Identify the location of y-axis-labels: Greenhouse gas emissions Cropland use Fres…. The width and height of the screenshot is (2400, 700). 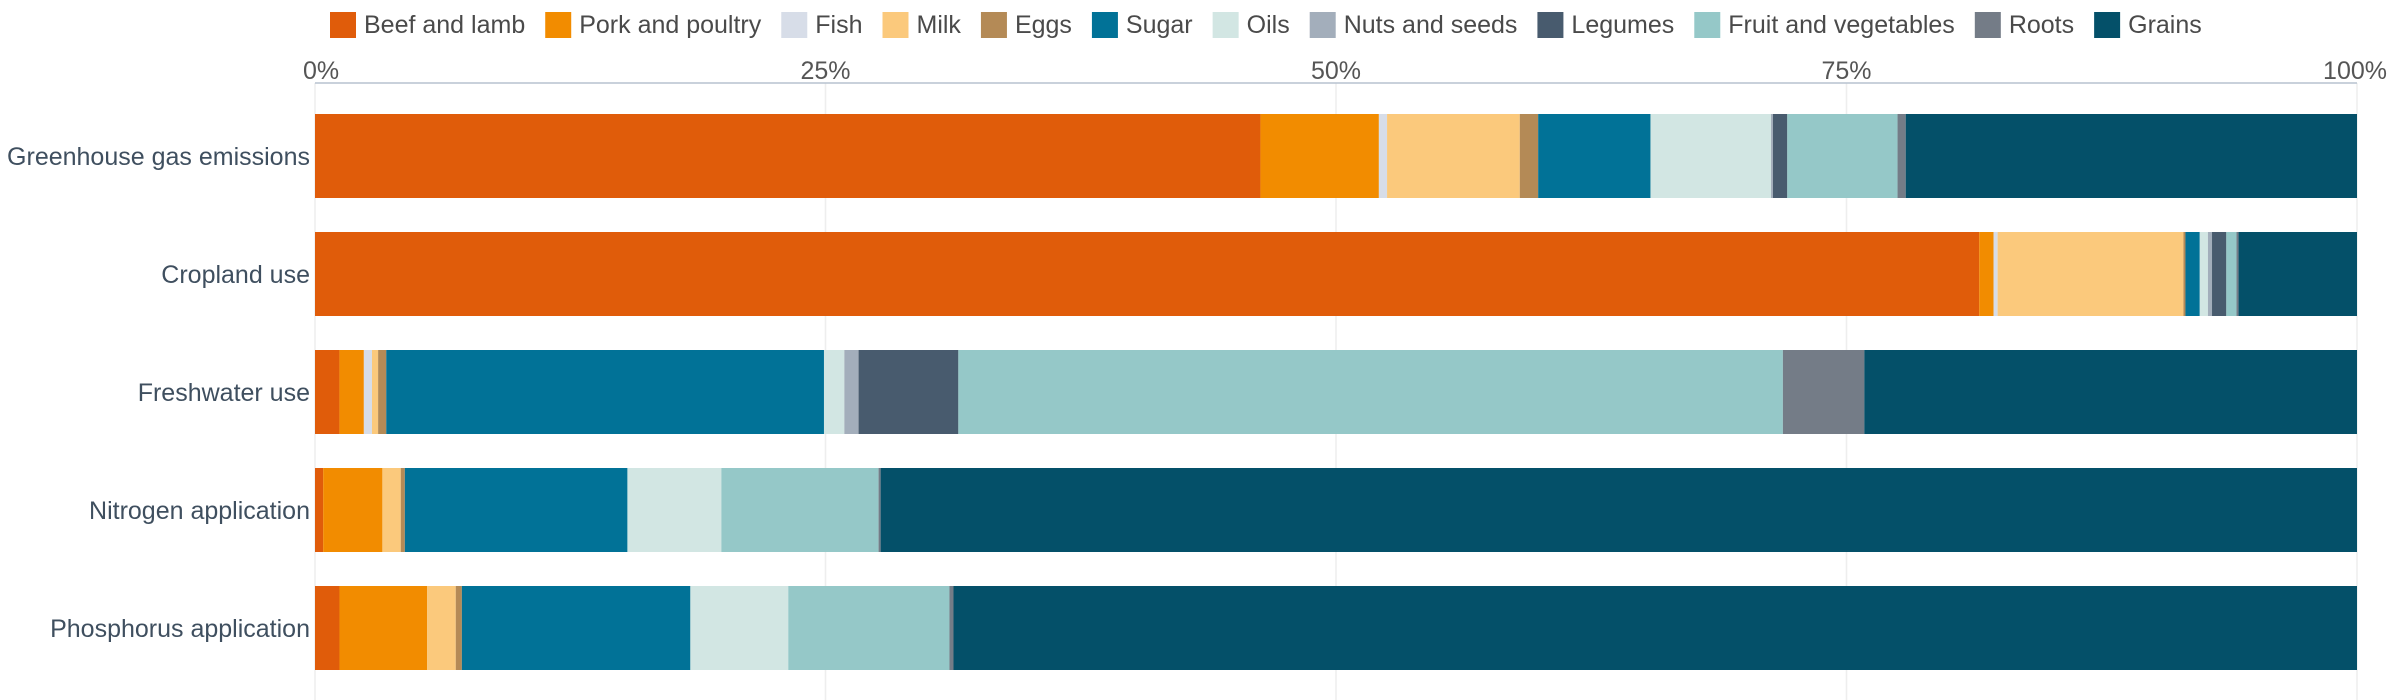
(158, 393).